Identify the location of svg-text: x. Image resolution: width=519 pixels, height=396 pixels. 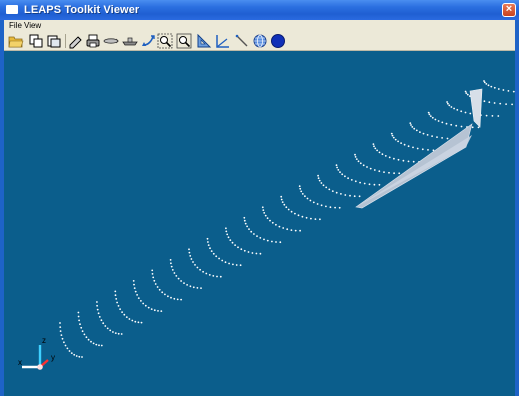
(20, 362).